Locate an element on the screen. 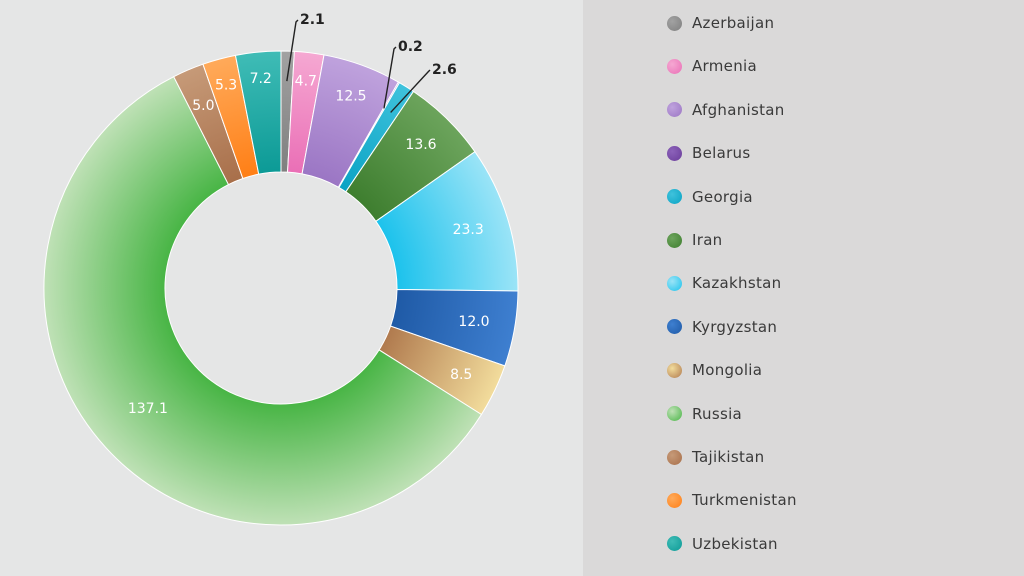 This screenshot has width=1024, height=576. data-label-mongolia: 8.5 is located at coordinates (461, 375).